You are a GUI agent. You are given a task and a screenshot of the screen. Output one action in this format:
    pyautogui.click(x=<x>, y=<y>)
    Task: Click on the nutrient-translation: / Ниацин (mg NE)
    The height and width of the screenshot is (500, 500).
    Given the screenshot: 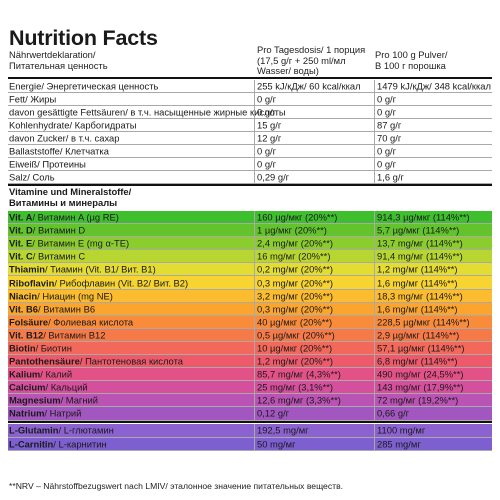 What is the action you would take?
    pyautogui.click(x=75, y=296)
    